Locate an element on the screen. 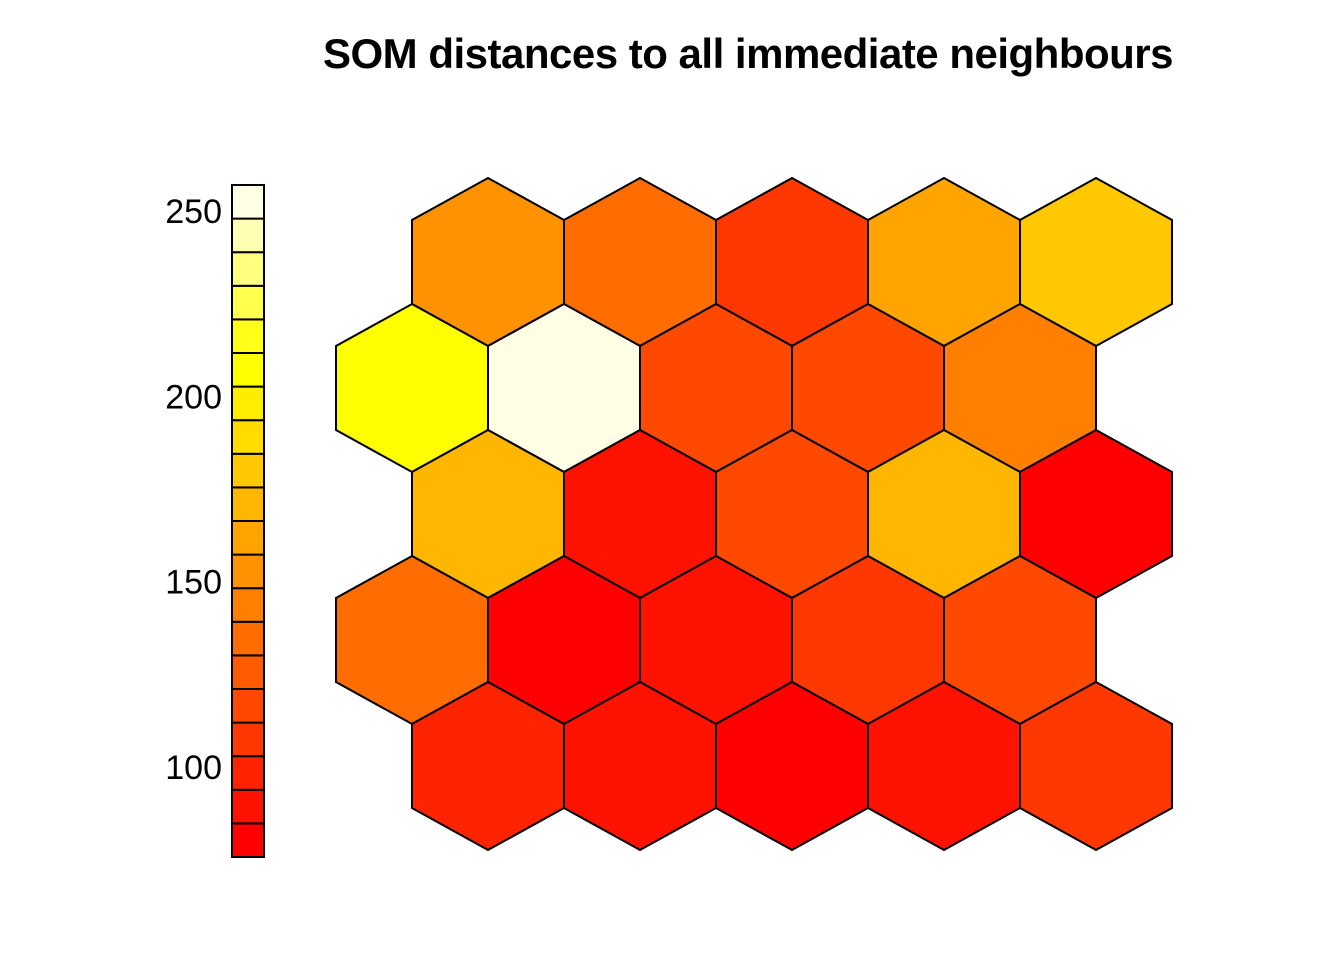 Image resolution: width=1344 pixels, height=960 pixels. color-scale-tick-label: 200 is located at coordinates (193, 397).